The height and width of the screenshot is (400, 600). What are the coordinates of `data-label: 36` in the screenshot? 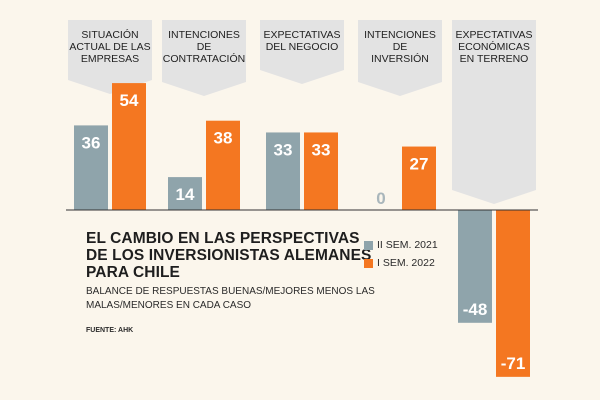 It's located at (91, 142).